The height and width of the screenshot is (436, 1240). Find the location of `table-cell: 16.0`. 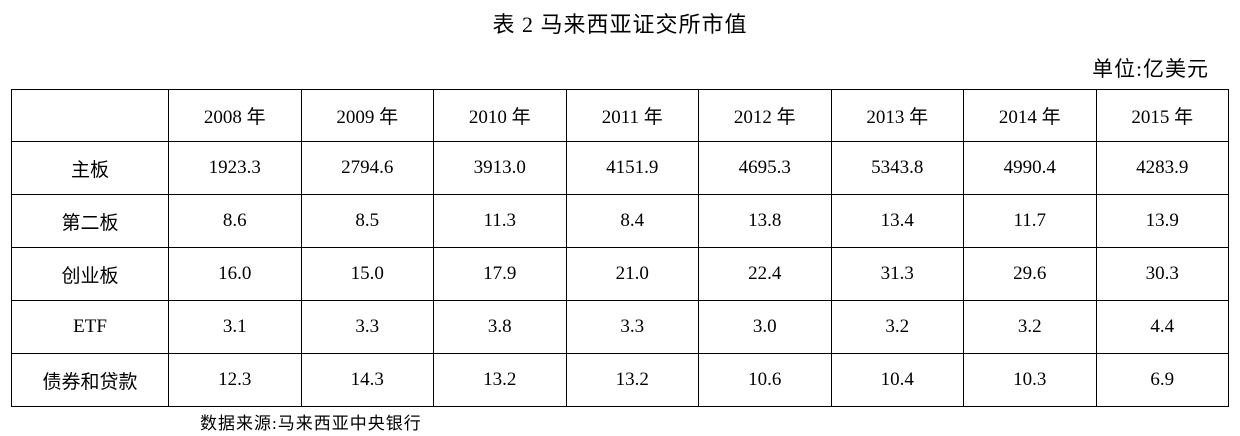

table-cell: 16.0 is located at coordinates (235, 274).